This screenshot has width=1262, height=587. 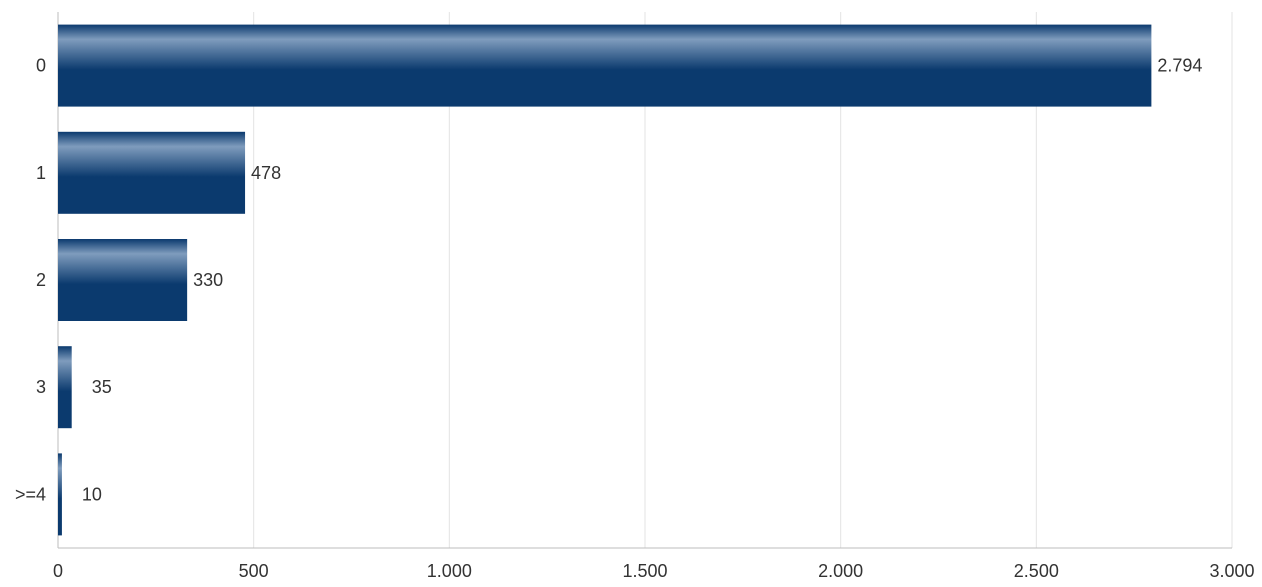 I want to click on data-label: 10, so click(x=92, y=494).